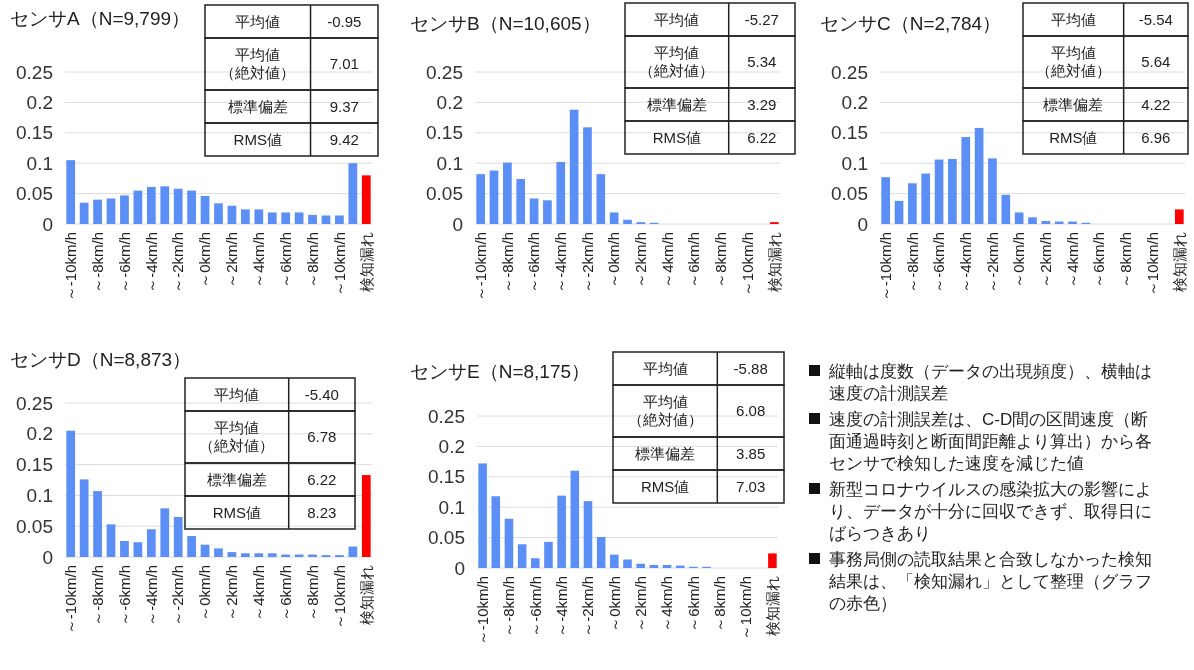 The image size is (1194, 670). What do you see at coordinates (990, 581) in the screenshot?
I see `text: 事務局側の読取結果と合致しなかった検知結果は、「検知漏れ」として整理（グラフの赤色）` at bounding box center [990, 581].